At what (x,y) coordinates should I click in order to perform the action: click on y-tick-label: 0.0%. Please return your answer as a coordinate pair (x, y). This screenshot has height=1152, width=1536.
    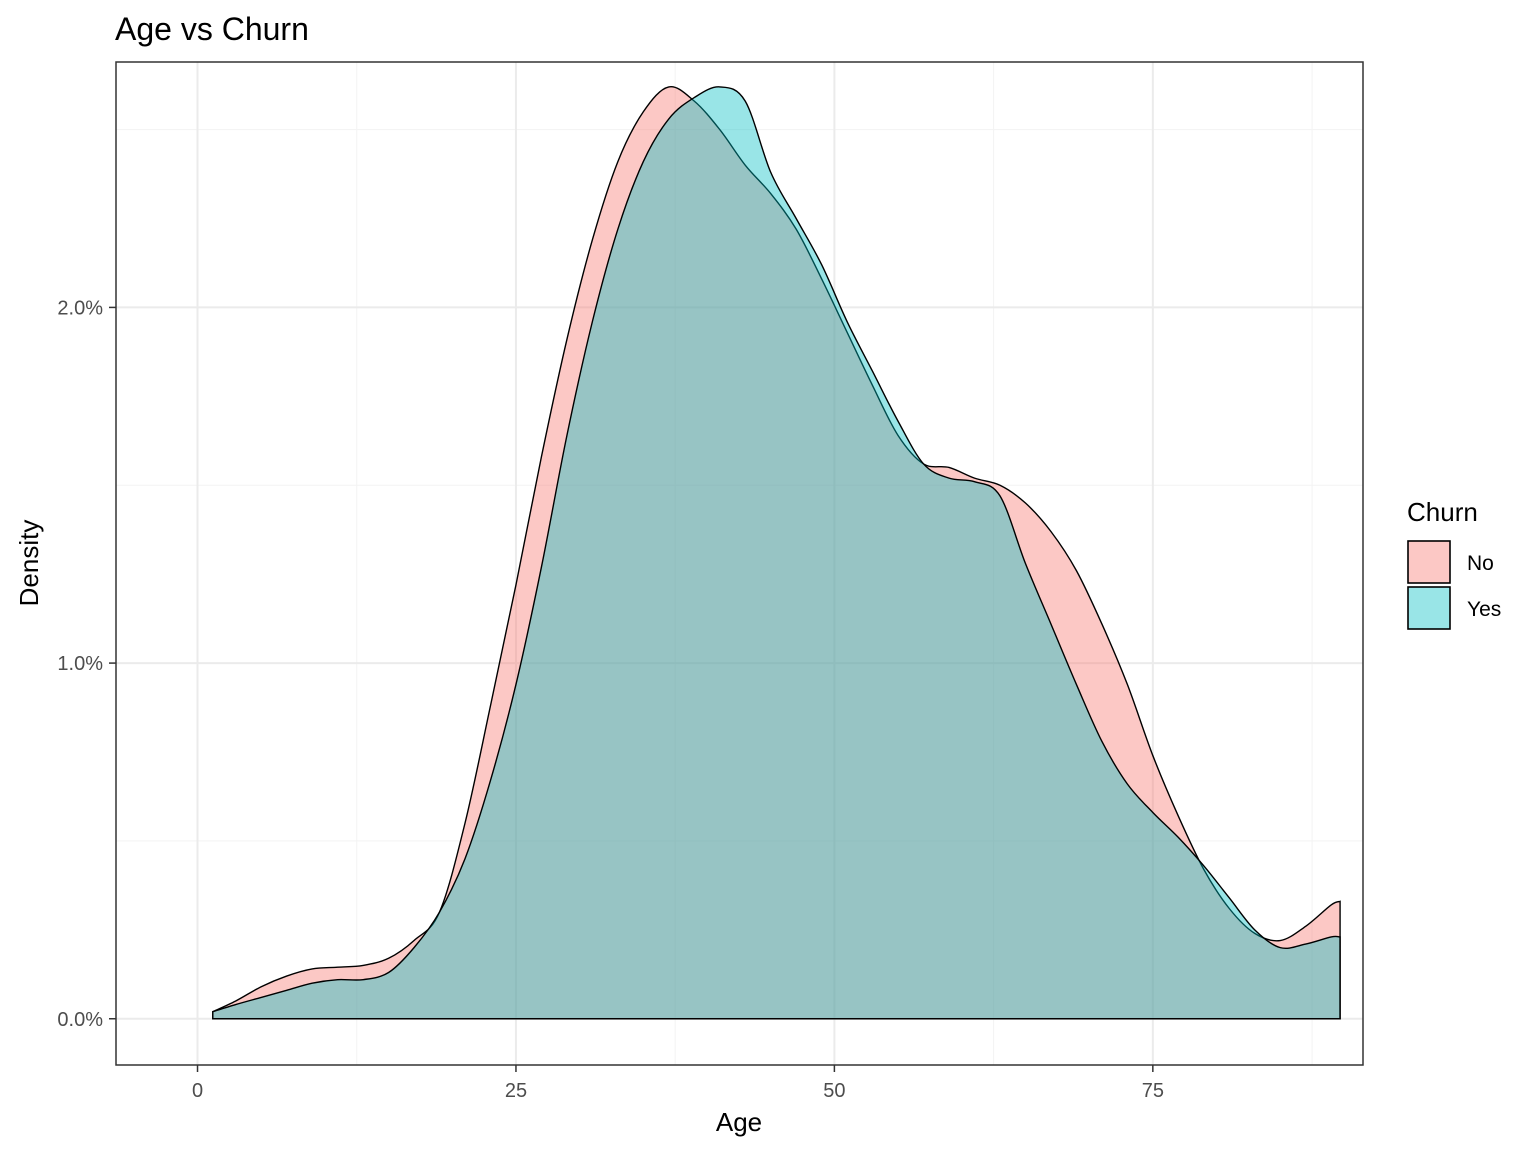
    Looking at the image, I should click on (80, 1020).